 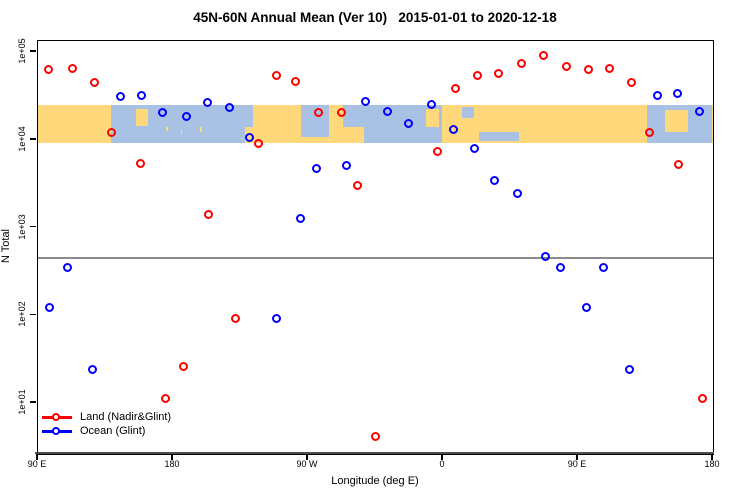 What do you see at coordinates (22, 314) in the screenshot?
I see `y-axis-tick-label: 1e+02` at bounding box center [22, 314].